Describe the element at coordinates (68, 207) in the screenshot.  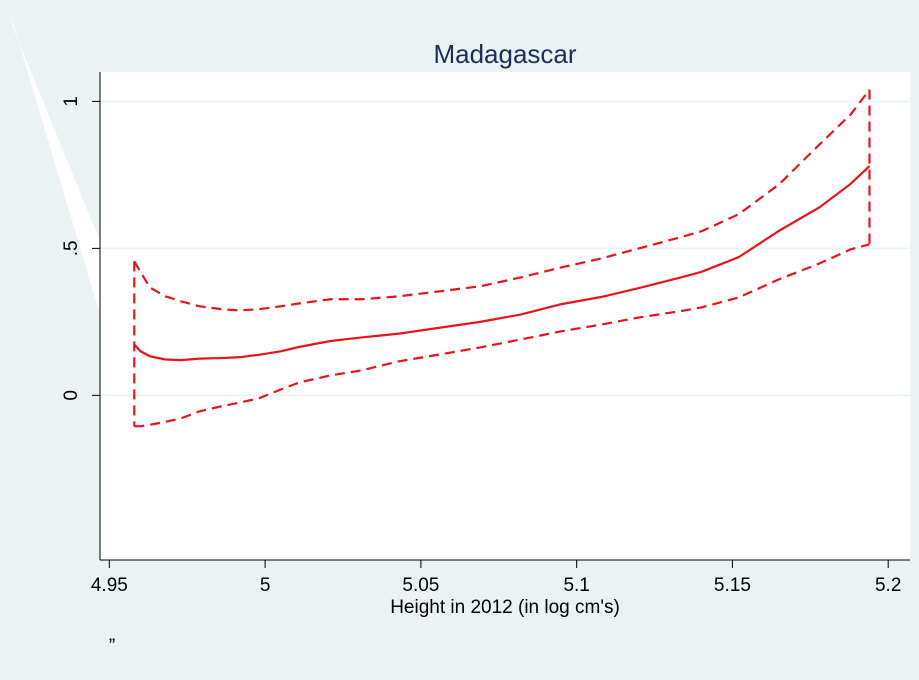
I see `artifact` at that location.